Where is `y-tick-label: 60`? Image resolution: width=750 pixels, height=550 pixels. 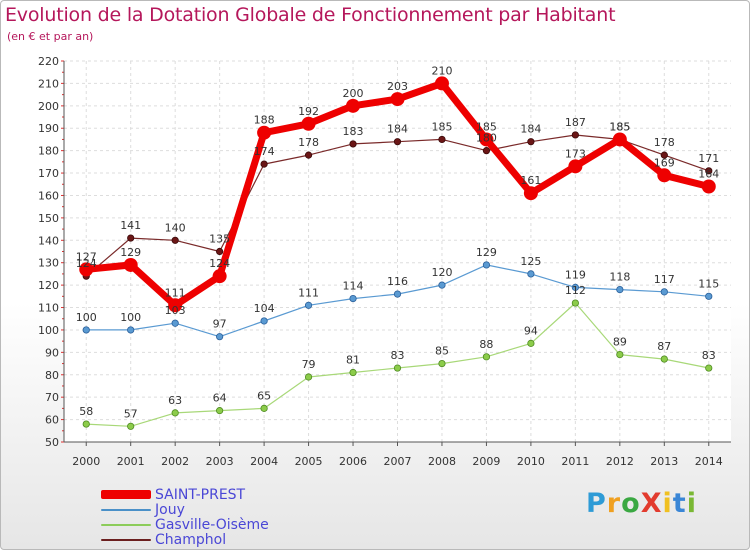 y-tick-label: 60 is located at coordinates (52, 420).